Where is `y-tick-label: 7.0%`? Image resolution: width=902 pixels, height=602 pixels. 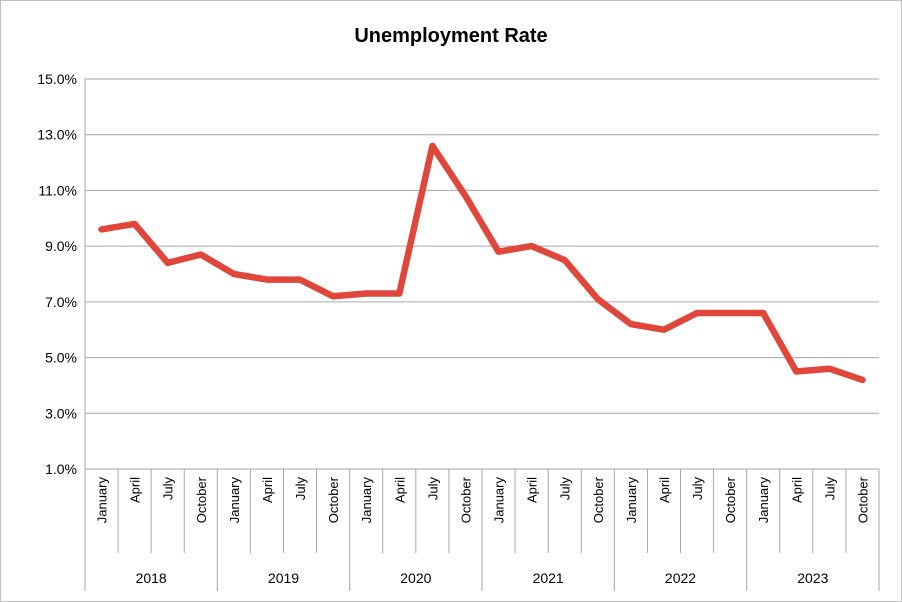 y-tick-label: 7.0% is located at coordinates (61, 302).